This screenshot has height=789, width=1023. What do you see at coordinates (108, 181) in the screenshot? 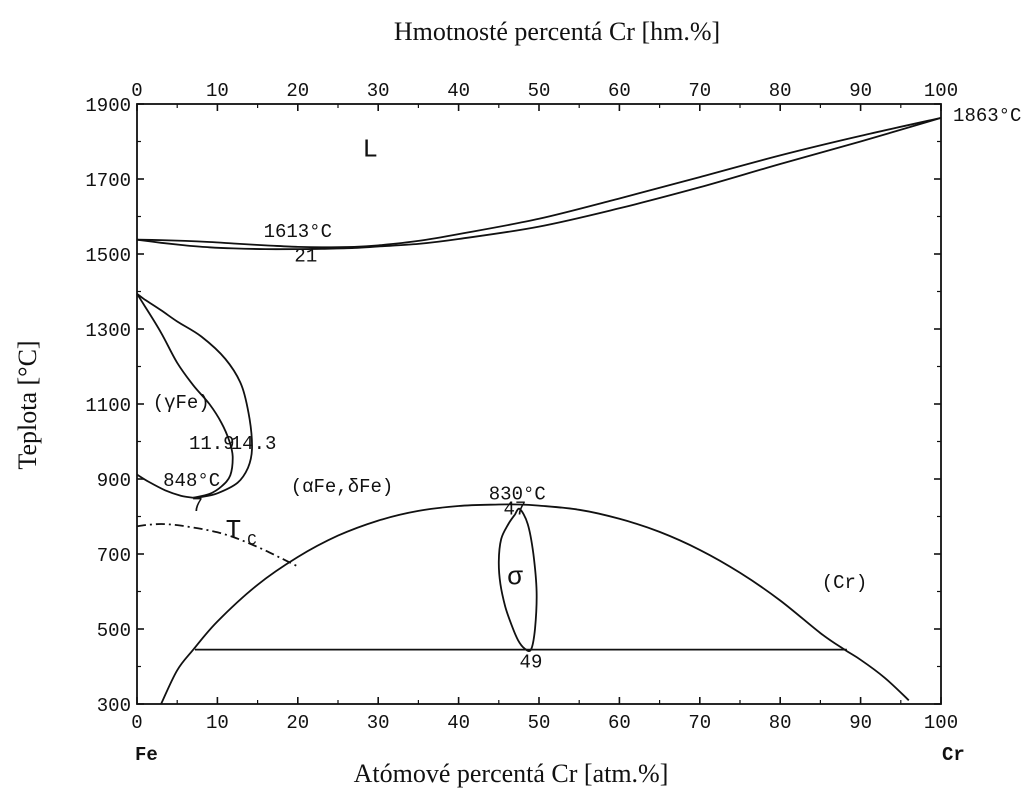
I see `y-tick-label: 1700` at bounding box center [108, 181].